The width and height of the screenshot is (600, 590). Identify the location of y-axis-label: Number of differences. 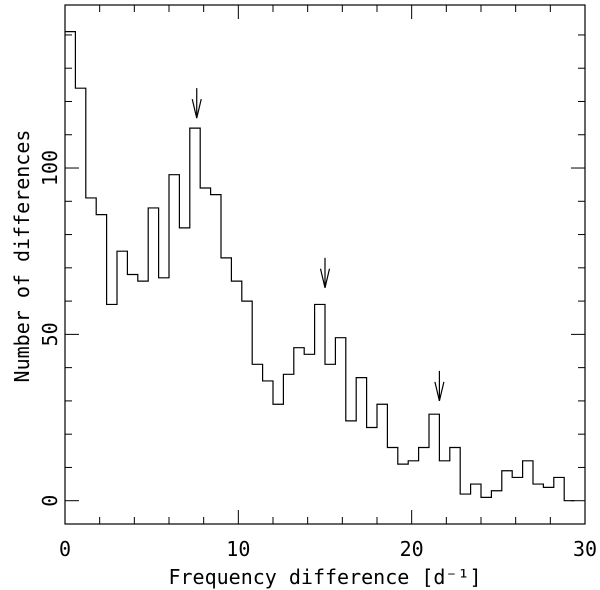
(22, 256).